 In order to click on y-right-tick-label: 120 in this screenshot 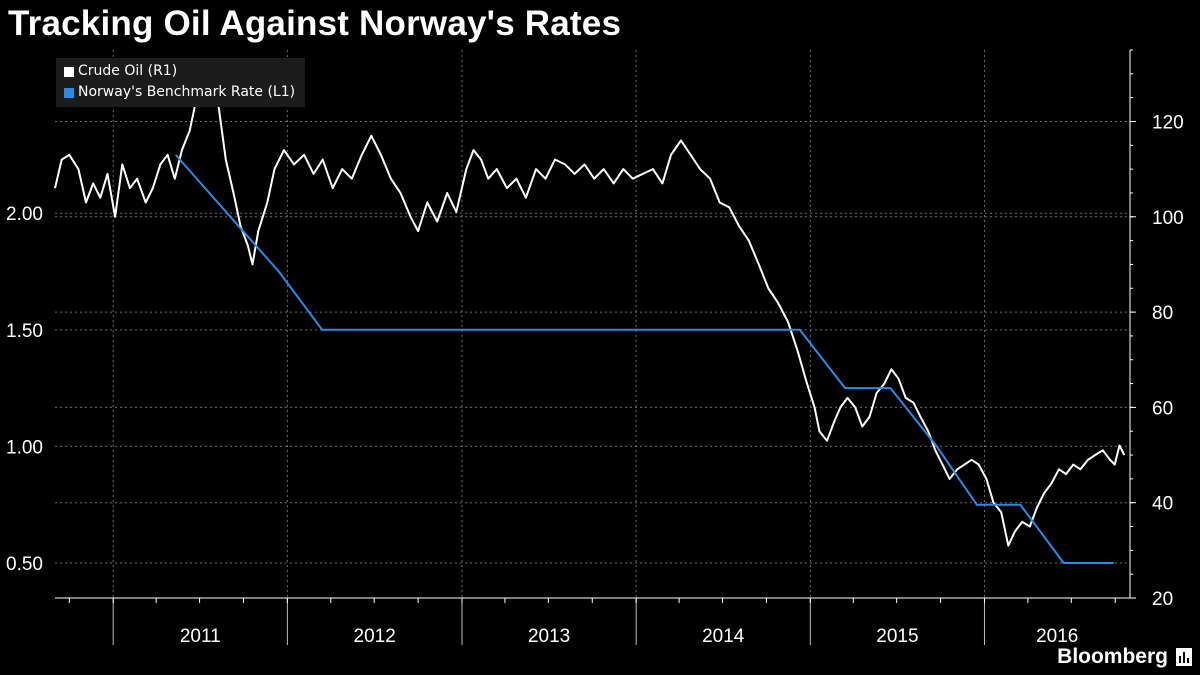, I will do `click(1168, 122)`.